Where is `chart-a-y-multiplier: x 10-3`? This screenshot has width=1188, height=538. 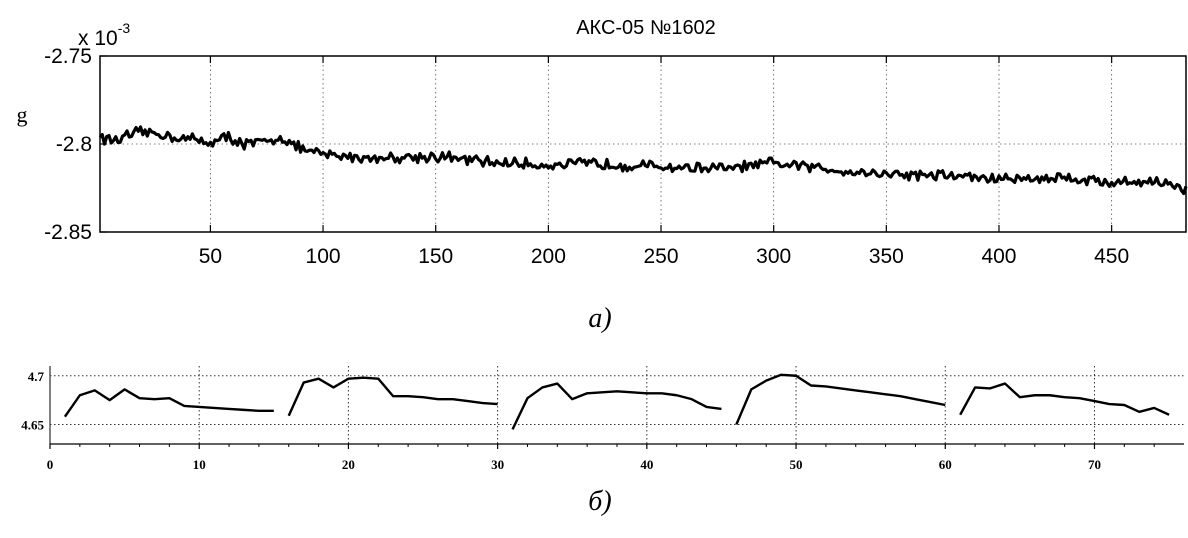 chart-a-y-multiplier: x 10-3 is located at coordinates (104, 35).